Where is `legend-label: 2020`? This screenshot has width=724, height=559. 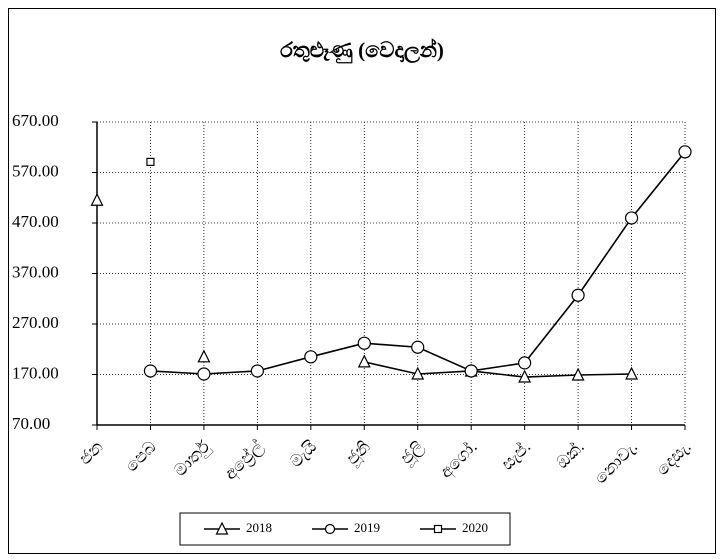
legend-label: 2020 is located at coordinates (475, 527).